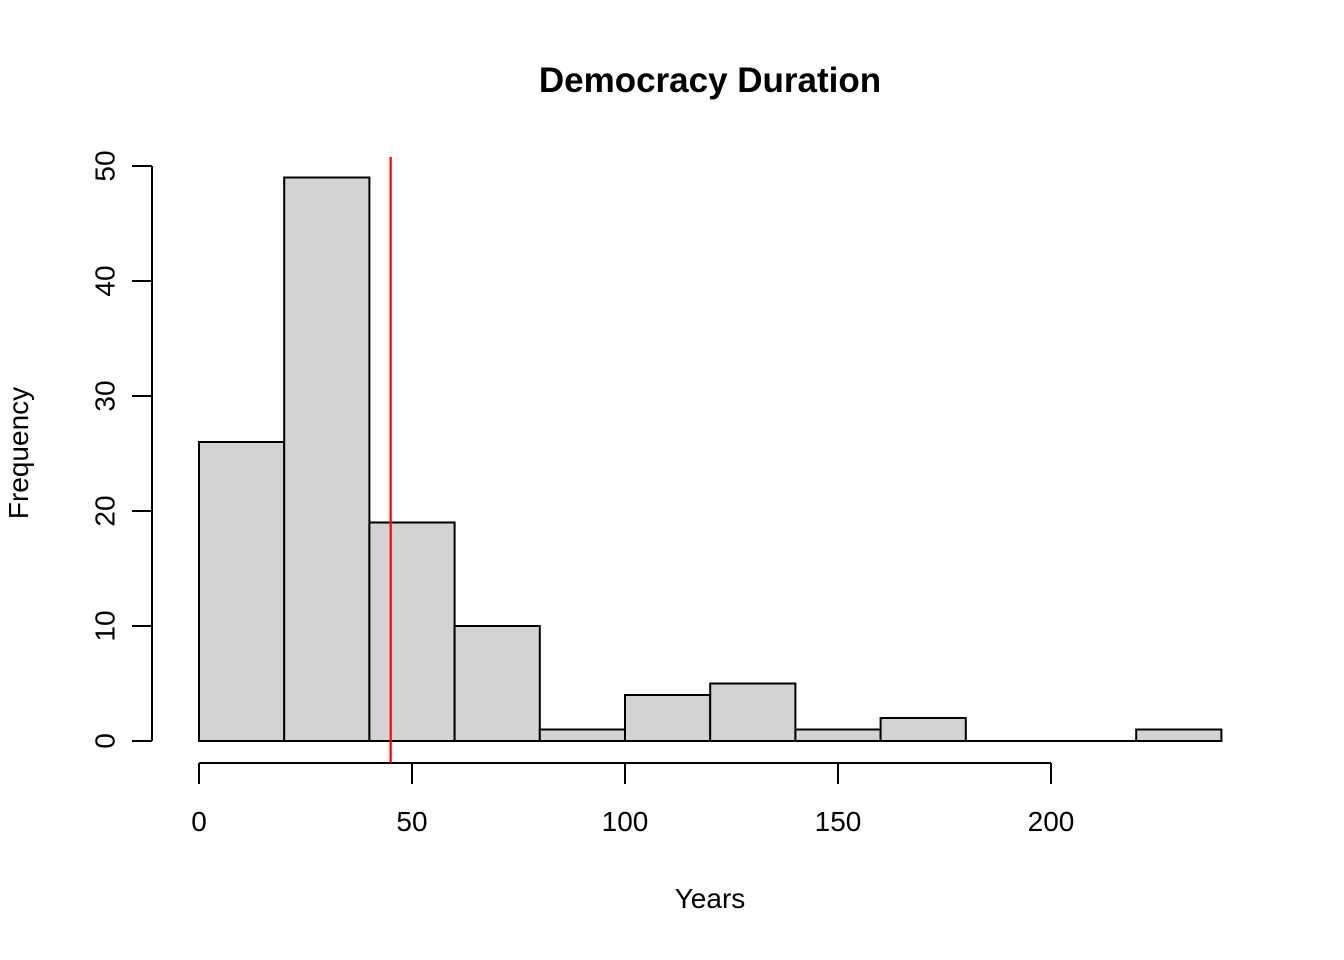  I want to click on y-tick-label: 50, so click(105, 165).